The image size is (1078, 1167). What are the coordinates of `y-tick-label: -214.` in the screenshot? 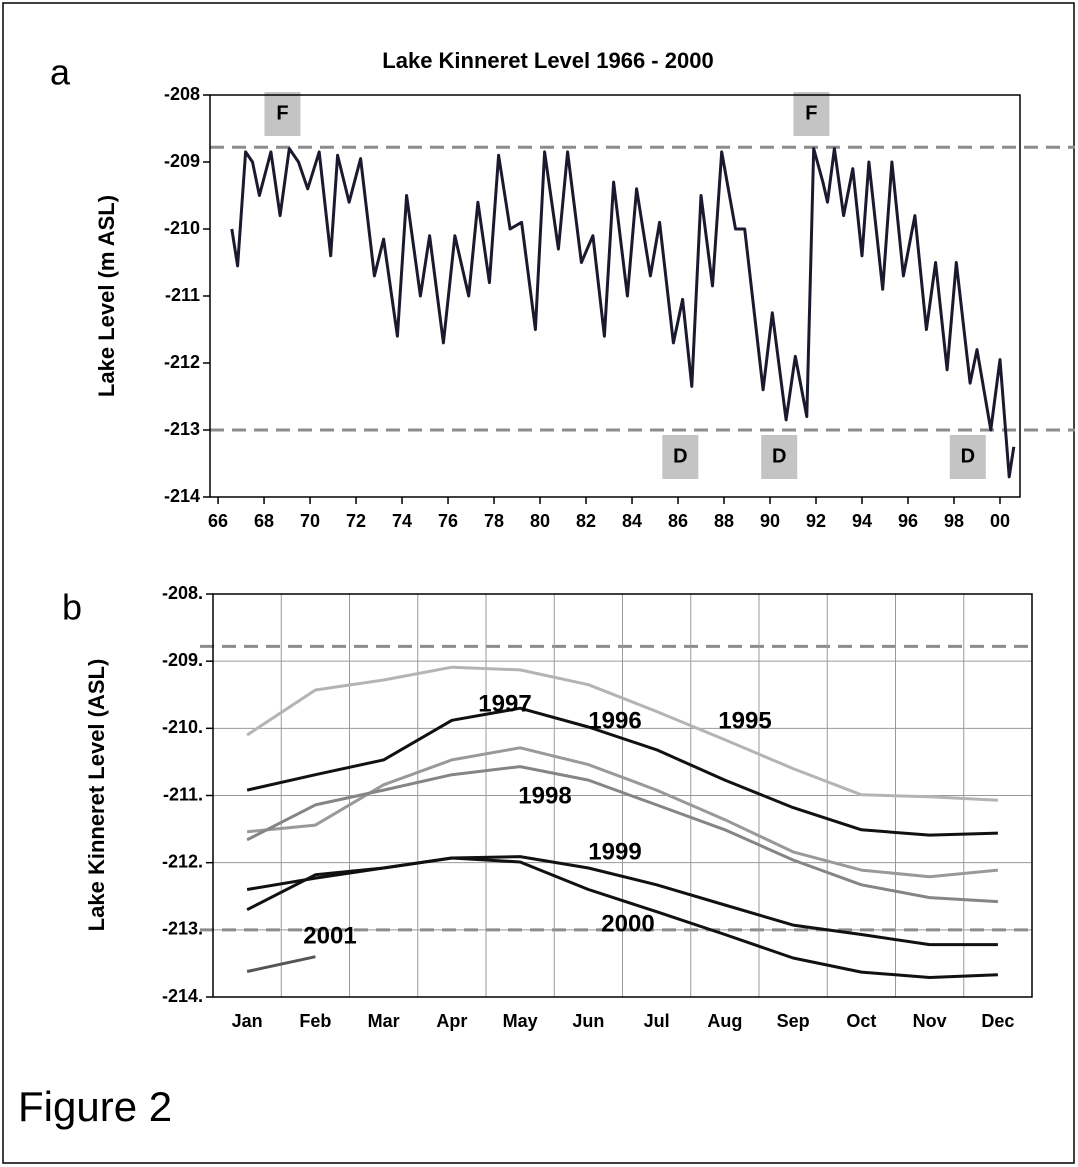 It's located at (182, 996).